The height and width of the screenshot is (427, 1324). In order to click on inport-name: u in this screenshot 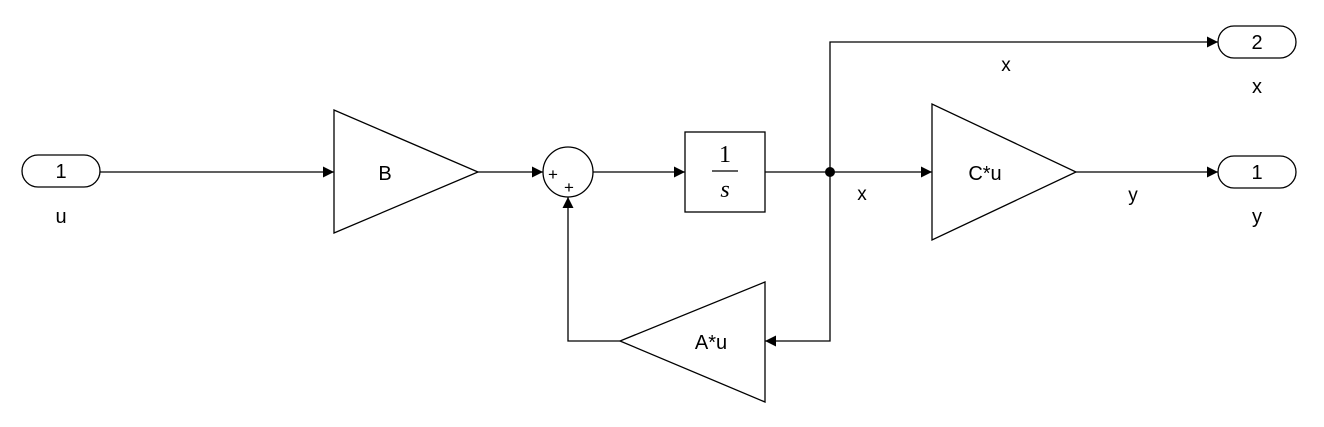, I will do `click(60, 217)`.